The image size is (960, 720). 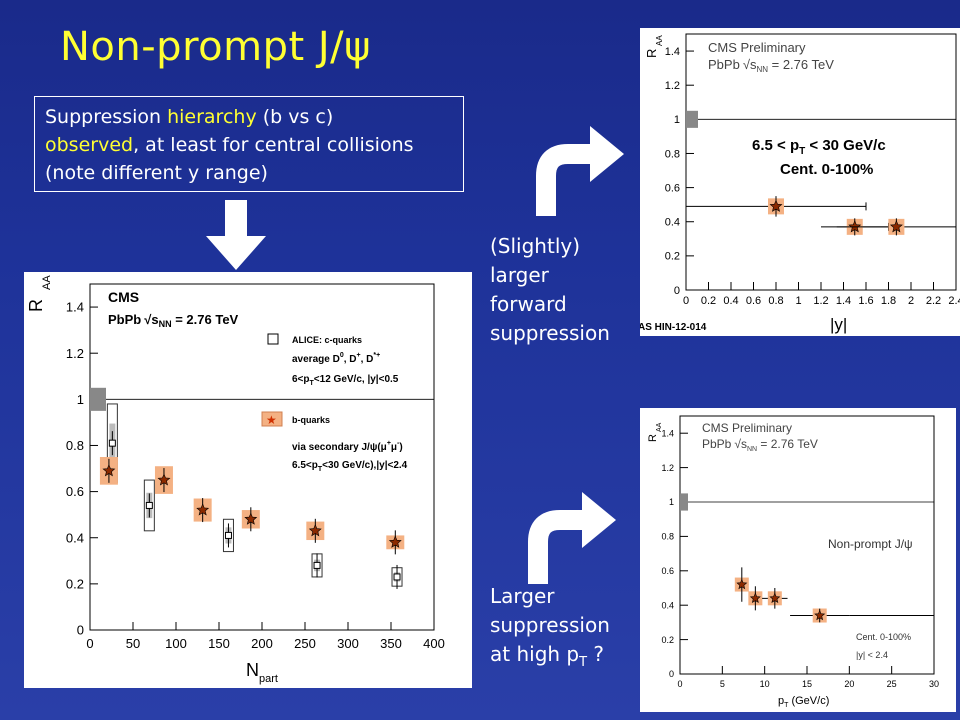 I want to click on chart1-legend-b2: via secondary J/ψ(μ+μ-), so click(x=347, y=446).